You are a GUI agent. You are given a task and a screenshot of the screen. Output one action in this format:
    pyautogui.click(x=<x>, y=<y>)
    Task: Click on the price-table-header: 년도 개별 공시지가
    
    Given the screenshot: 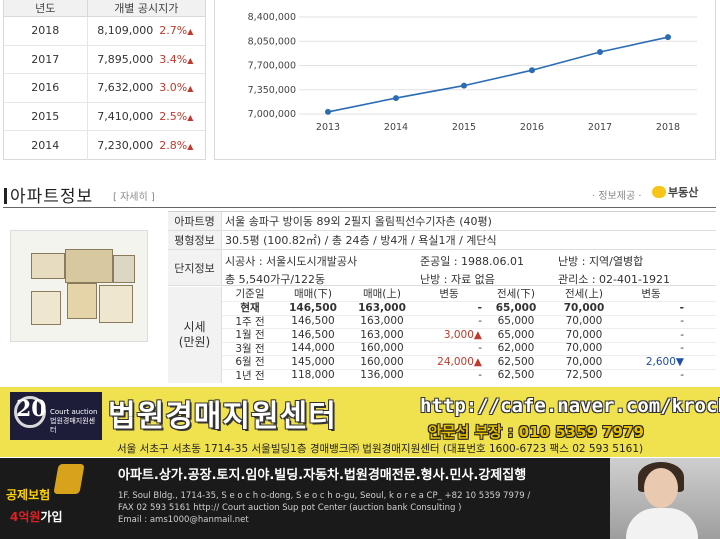 What is the action you would take?
    pyautogui.click(x=104, y=8)
    